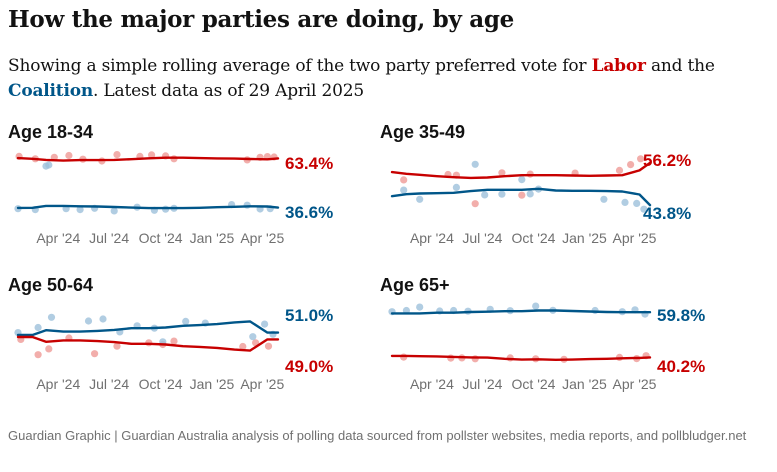 Image resolution: width=777 pixels, height=472 pixels. I want to click on coalition-end-label-18-34: 36.6%, so click(309, 212).